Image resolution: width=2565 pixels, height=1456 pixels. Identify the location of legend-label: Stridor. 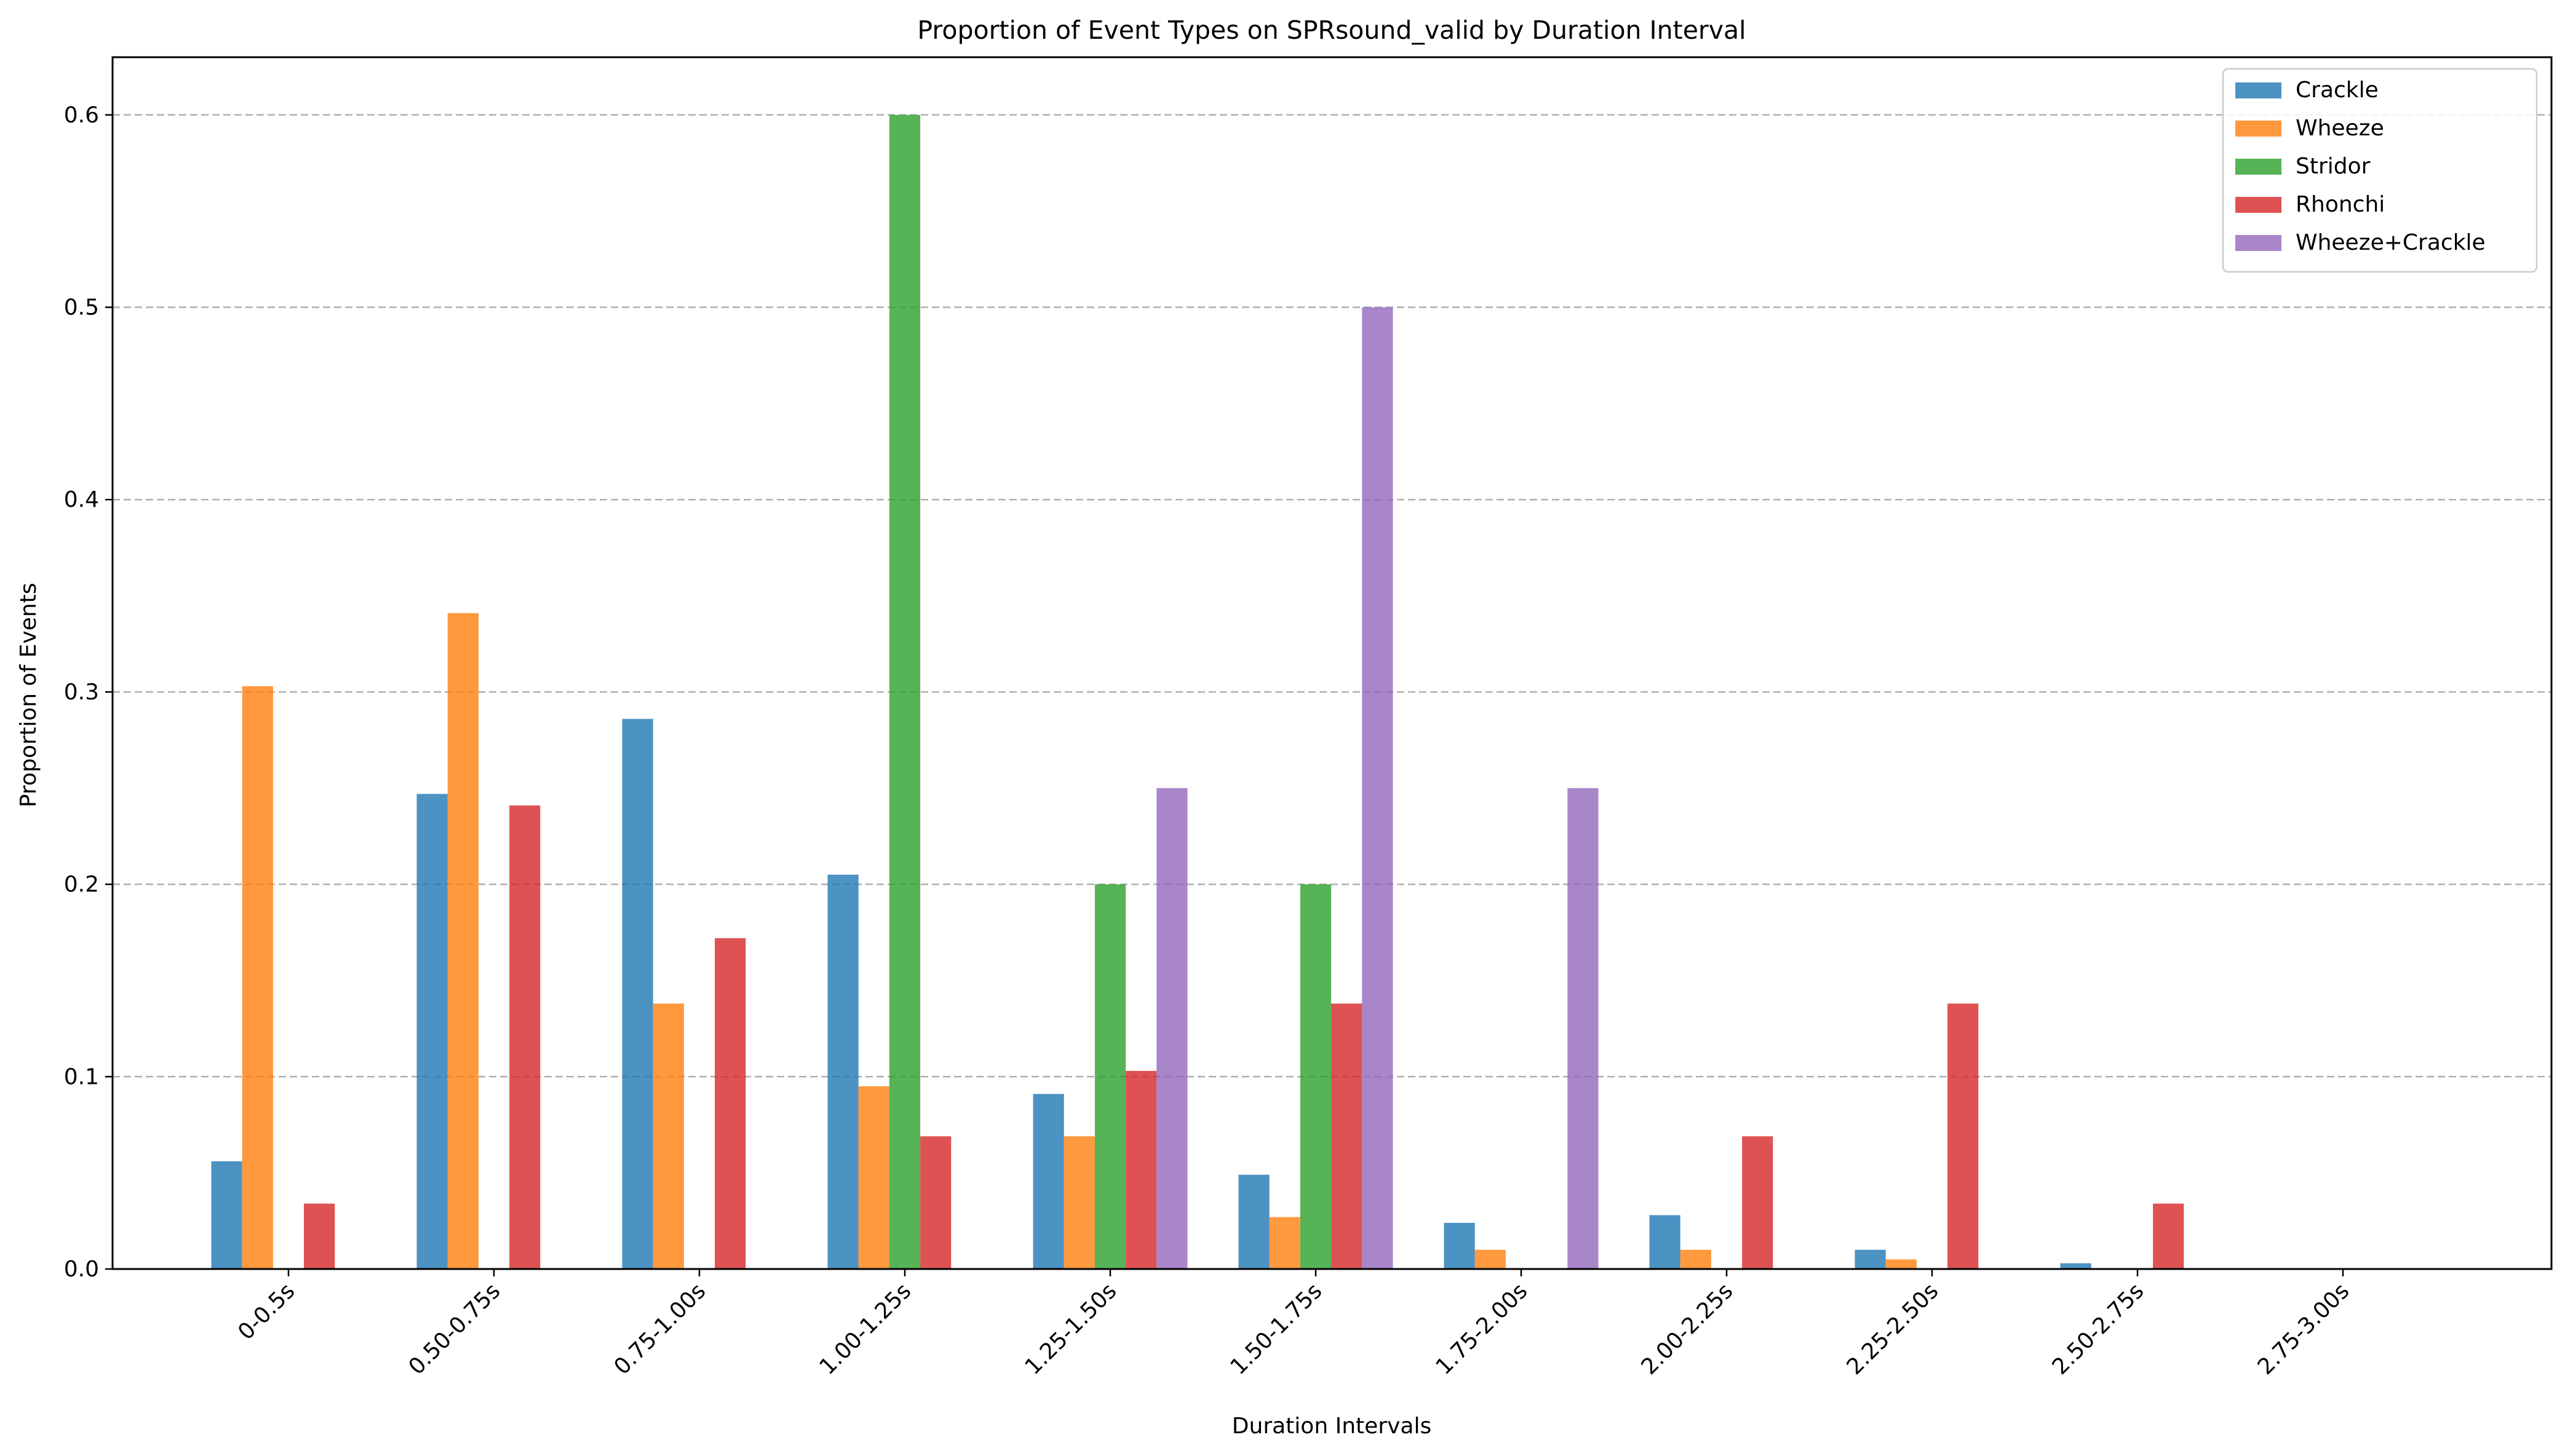
(2333, 166).